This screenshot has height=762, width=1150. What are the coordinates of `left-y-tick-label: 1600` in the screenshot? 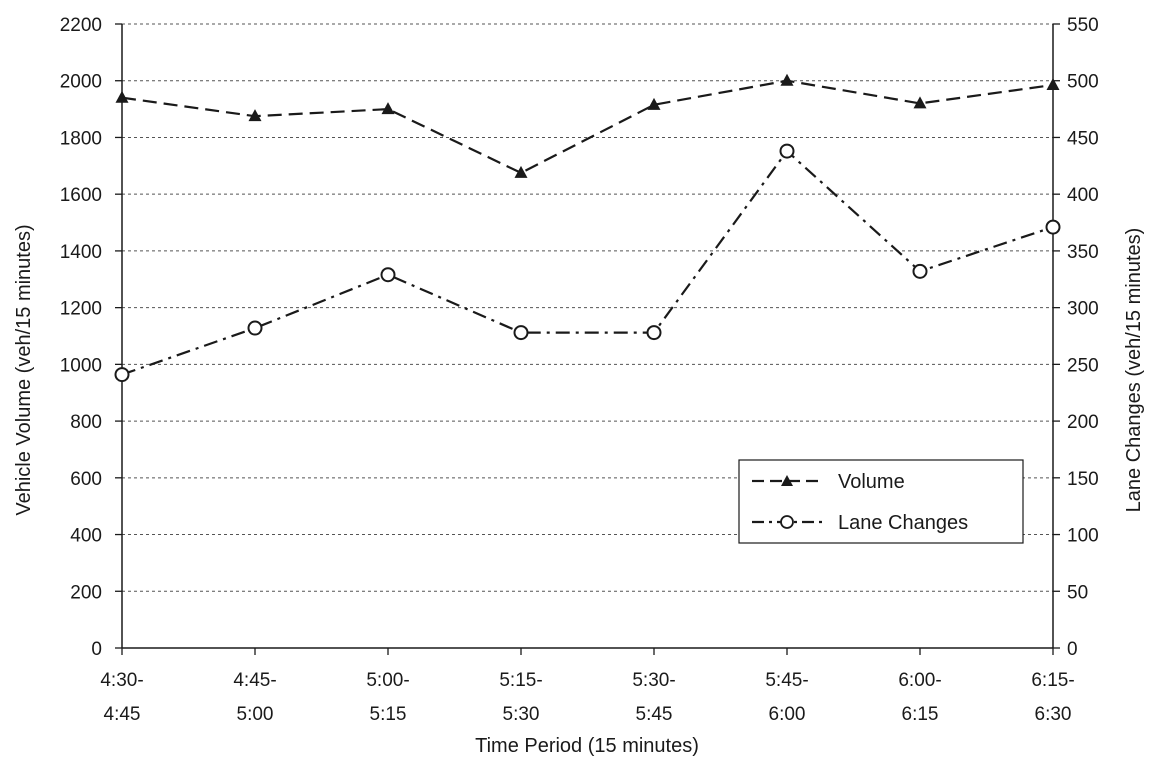 It's located at (81, 195).